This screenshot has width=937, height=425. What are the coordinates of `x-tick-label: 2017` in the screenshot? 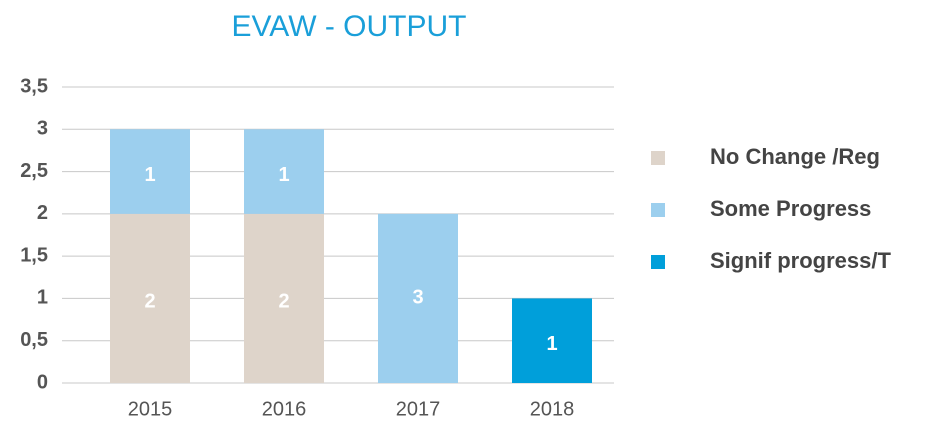 It's located at (418, 409).